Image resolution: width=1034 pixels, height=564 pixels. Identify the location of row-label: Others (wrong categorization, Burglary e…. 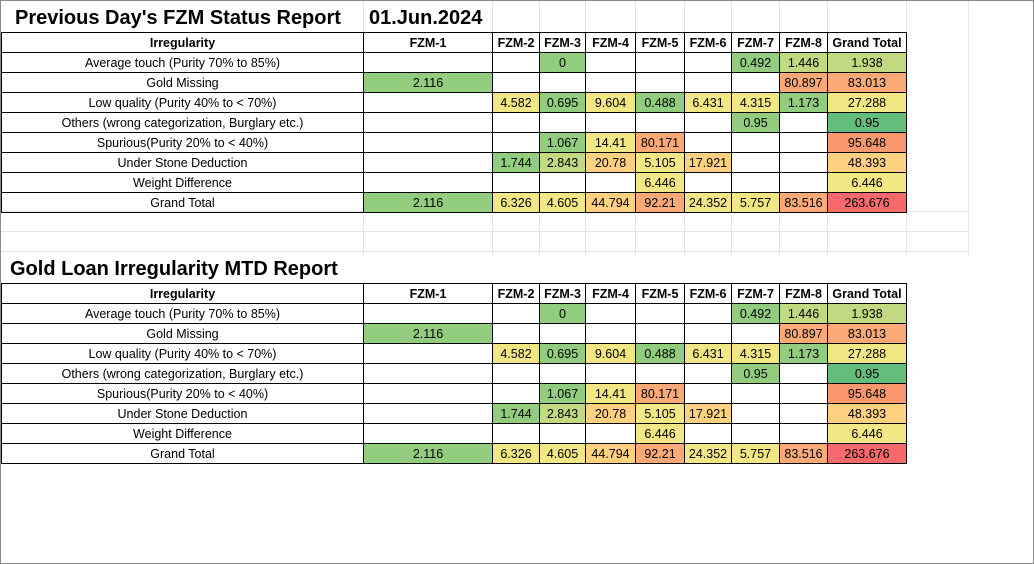
(182, 373).